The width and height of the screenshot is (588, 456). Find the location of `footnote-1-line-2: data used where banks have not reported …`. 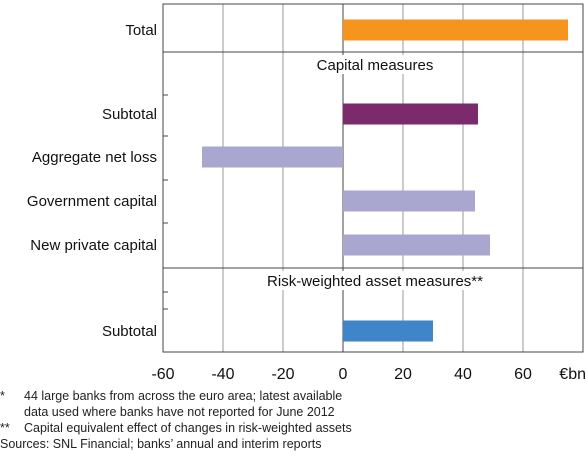

footnote-1-line-2: data used where banks have not reported … is located at coordinates (179, 412).